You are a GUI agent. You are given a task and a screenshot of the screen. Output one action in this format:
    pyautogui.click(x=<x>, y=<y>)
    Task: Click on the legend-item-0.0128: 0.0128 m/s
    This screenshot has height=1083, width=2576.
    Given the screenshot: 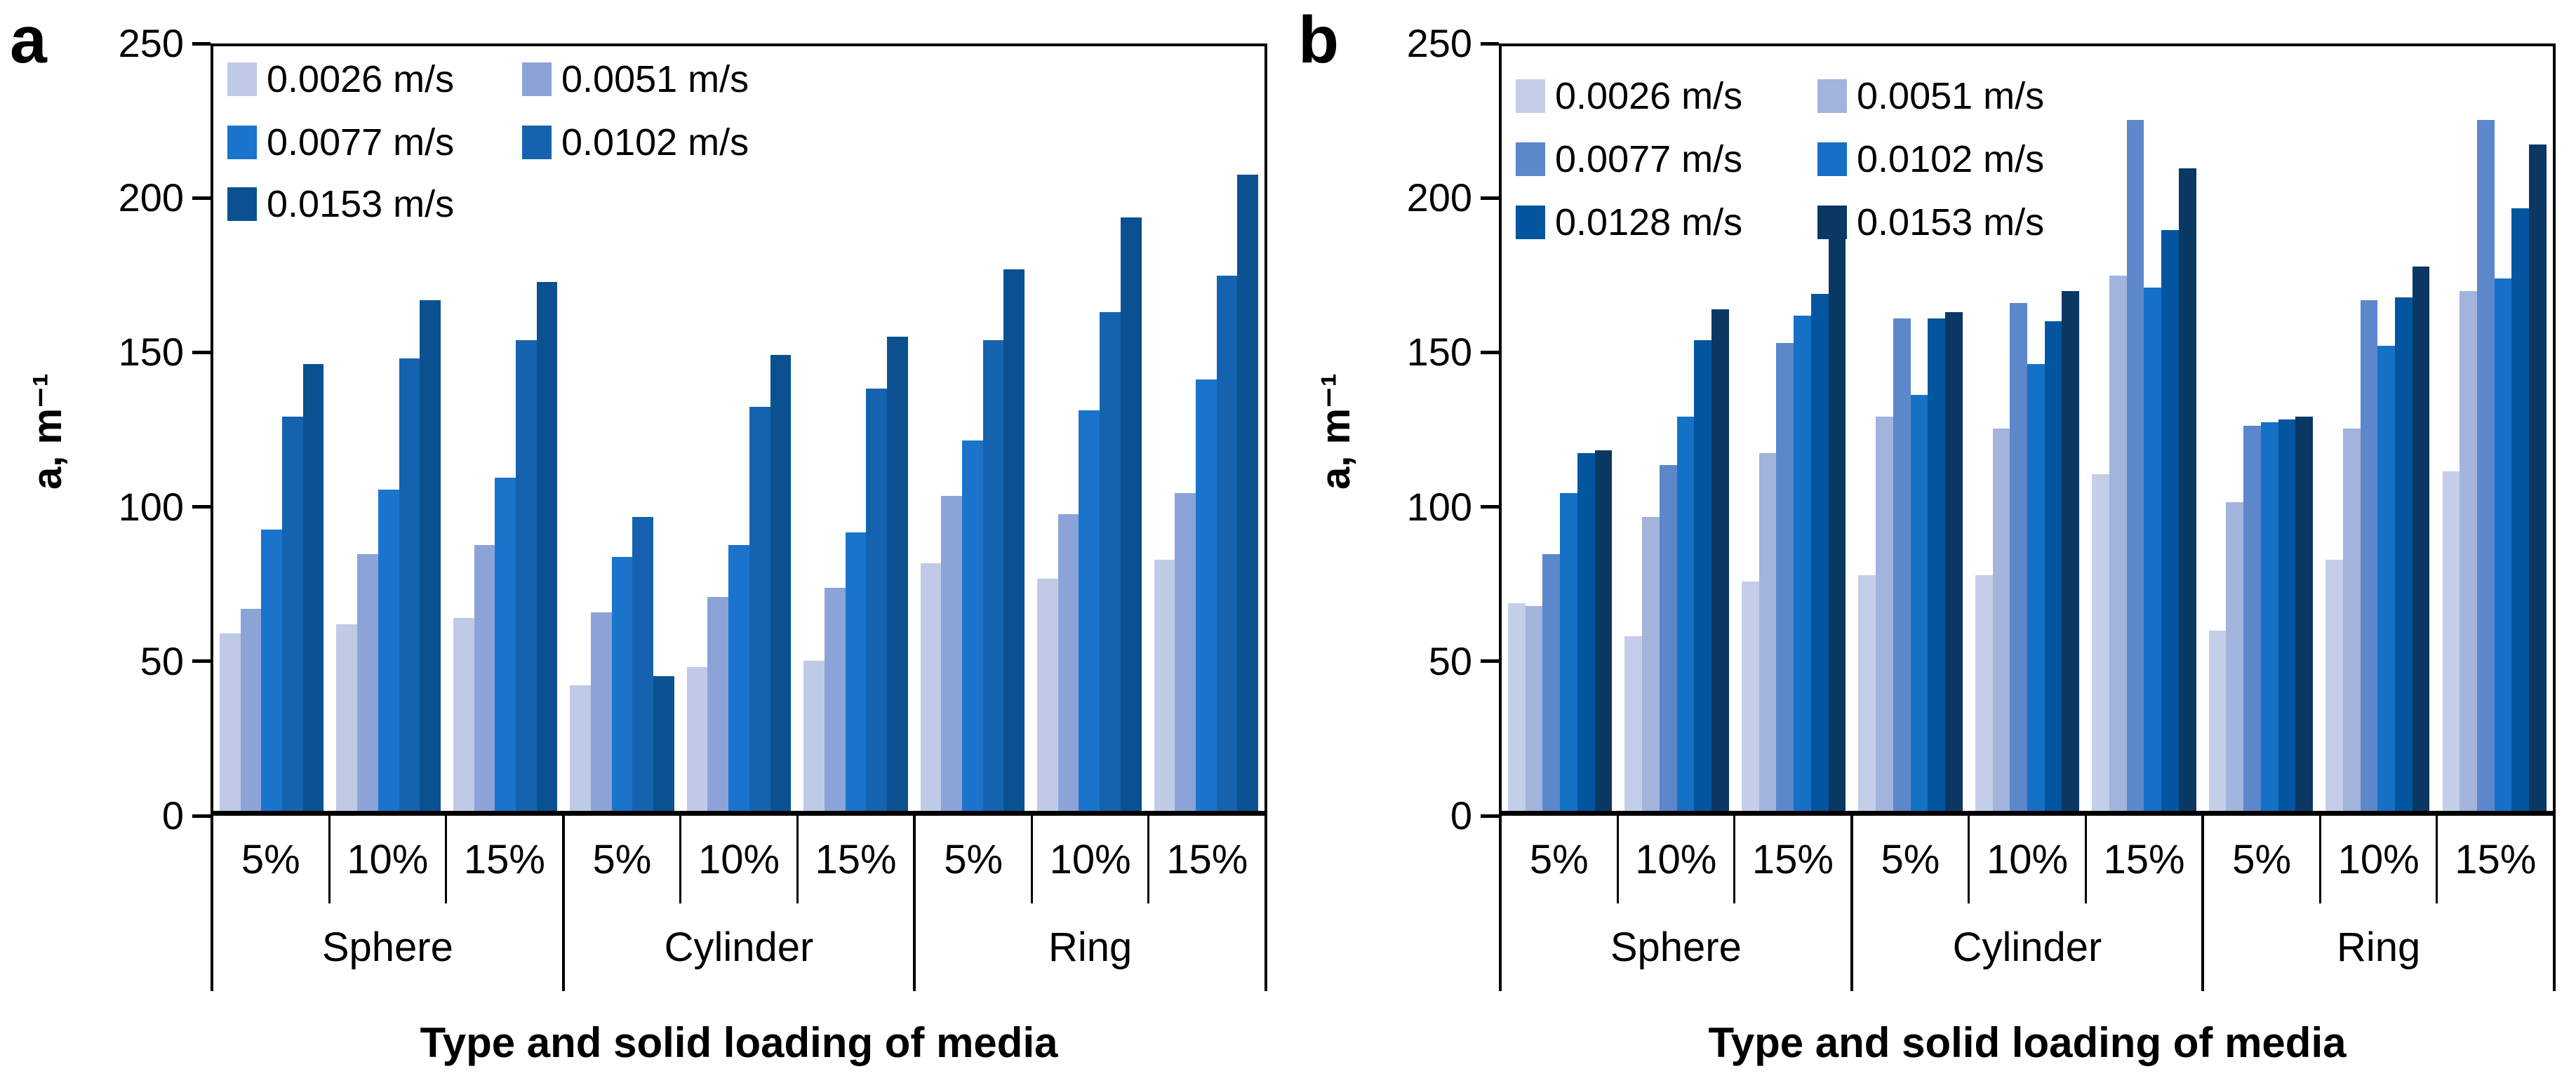 What is the action you would take?
    pyautogui.click(x=1663, y=222)
    